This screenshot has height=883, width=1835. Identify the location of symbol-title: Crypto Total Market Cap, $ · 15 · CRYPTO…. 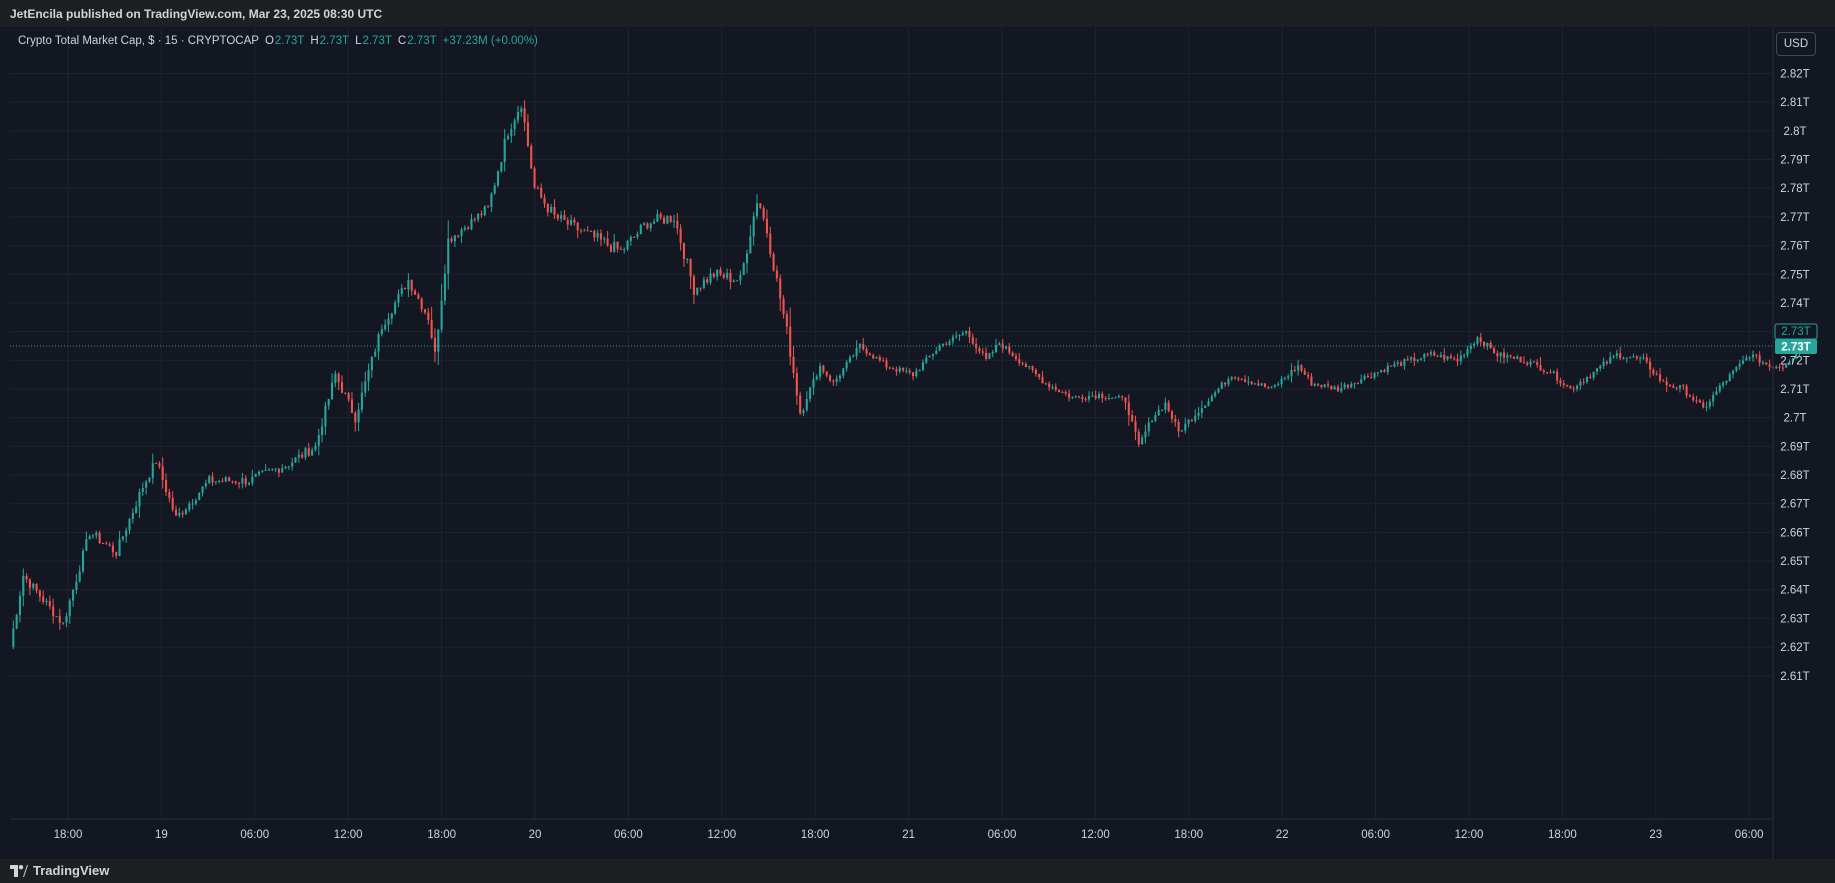
(138, 41).